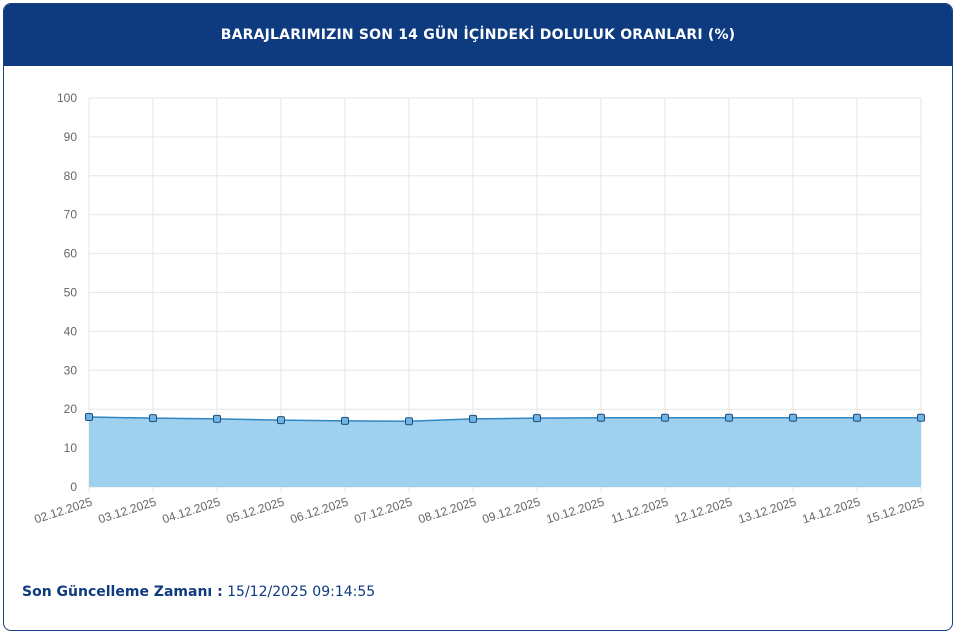 This screenshot has width=960, height=635. Describe the element at coordinates (73, 487) in the screenshot. I see `y-tick-label: 0` at that location.